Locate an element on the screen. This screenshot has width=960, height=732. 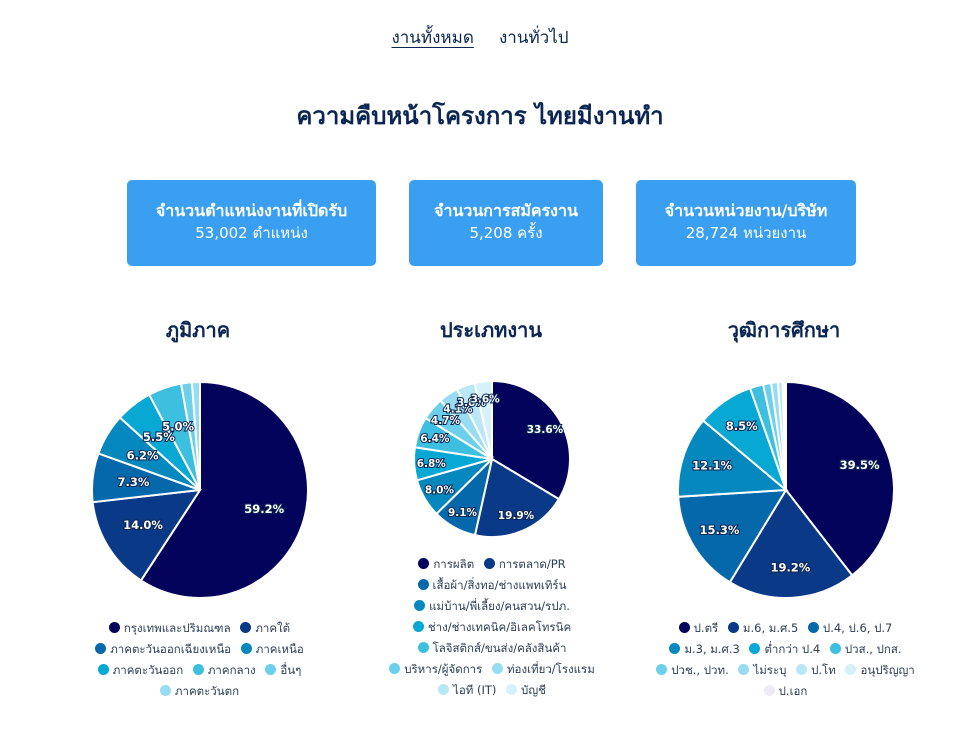
legend-item: ภาคเหนือ is located at coordinates (272, 649).